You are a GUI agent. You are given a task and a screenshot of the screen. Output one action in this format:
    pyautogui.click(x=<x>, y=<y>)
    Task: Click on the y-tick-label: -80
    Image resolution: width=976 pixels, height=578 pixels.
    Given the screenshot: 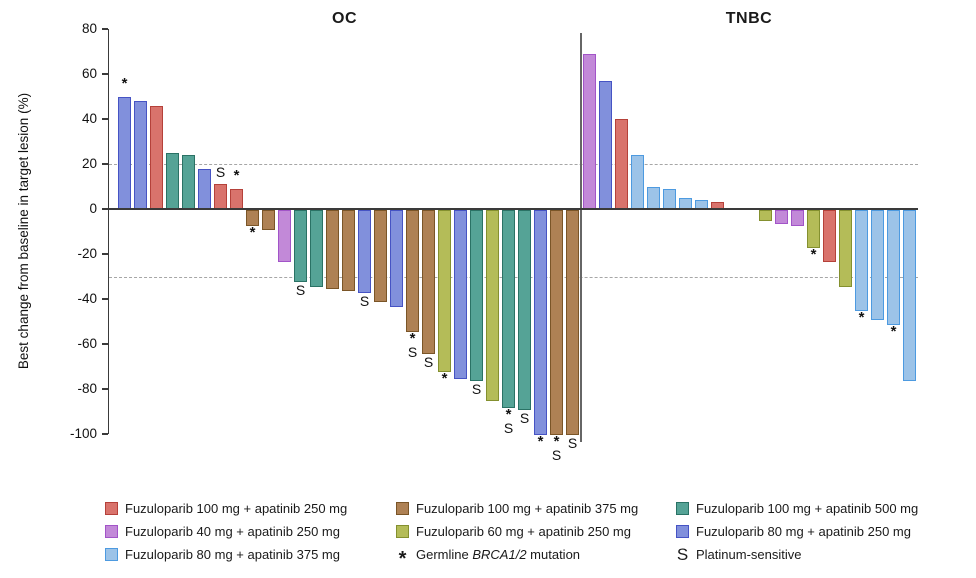 What is the action you would take?
    pyautogui.click(x=87, y=388)
    